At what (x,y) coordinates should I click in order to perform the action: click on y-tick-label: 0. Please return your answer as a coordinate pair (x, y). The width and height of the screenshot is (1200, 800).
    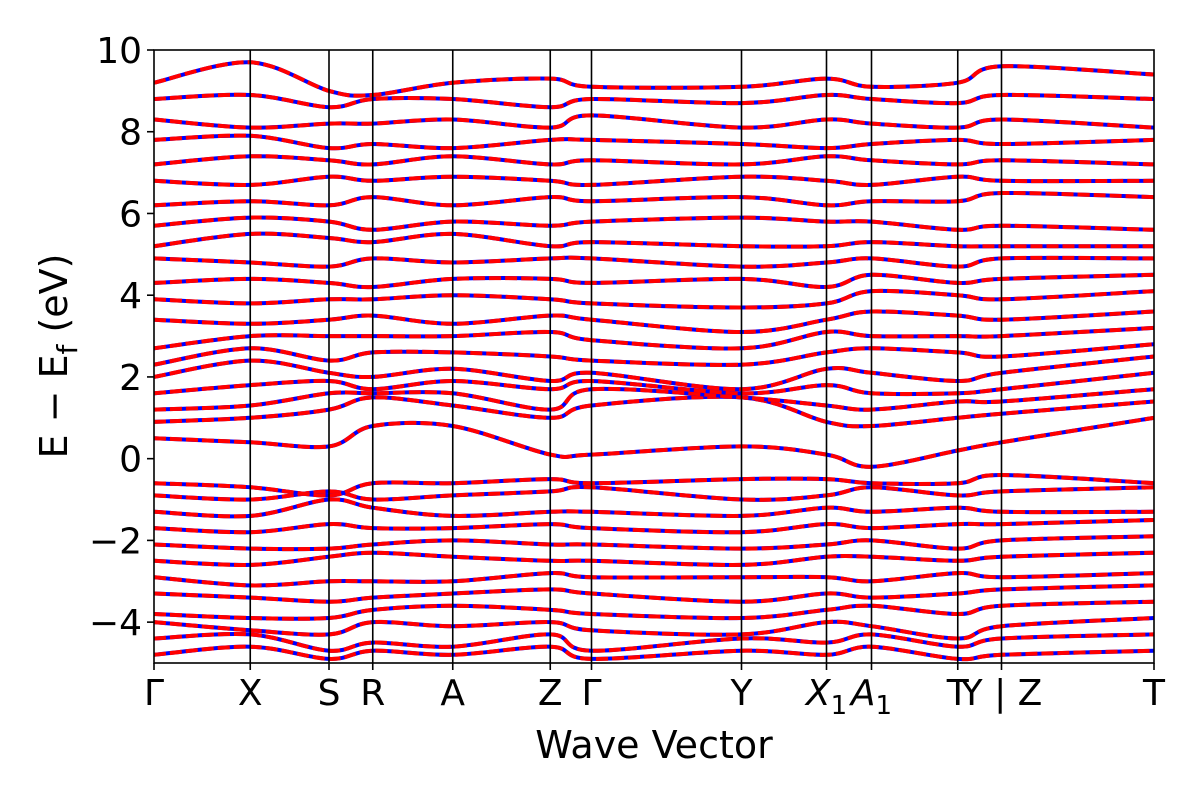
    Looking at the image, I should click on (130, 460).